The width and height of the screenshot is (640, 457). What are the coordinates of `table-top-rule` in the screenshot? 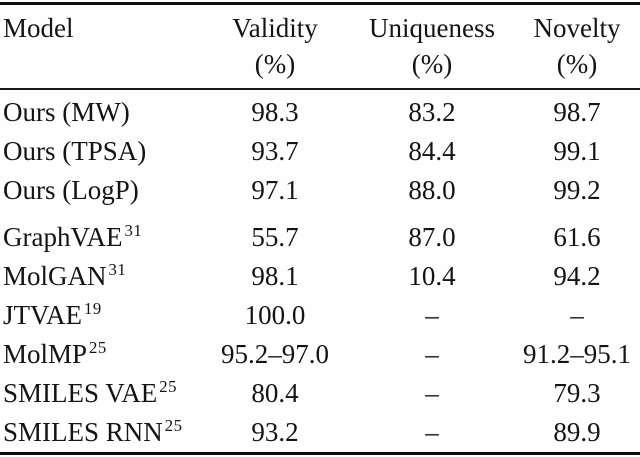 It's located at (320, 3).